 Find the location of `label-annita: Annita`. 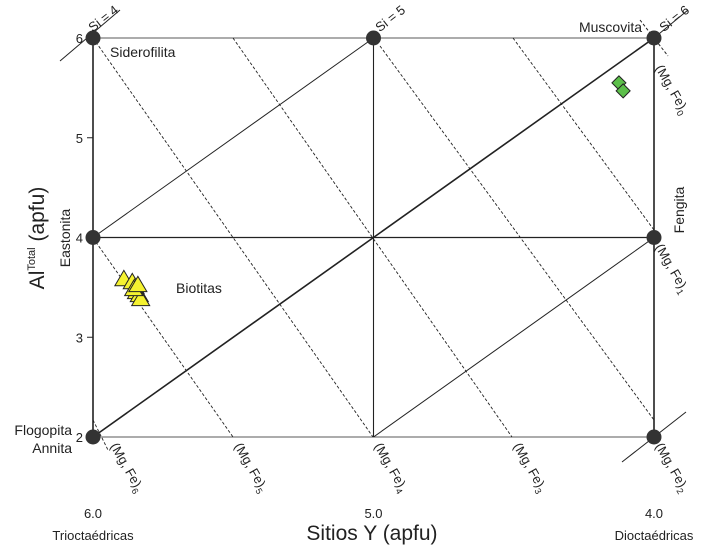

label-annita: Annita is located at coordinates (52, 448).